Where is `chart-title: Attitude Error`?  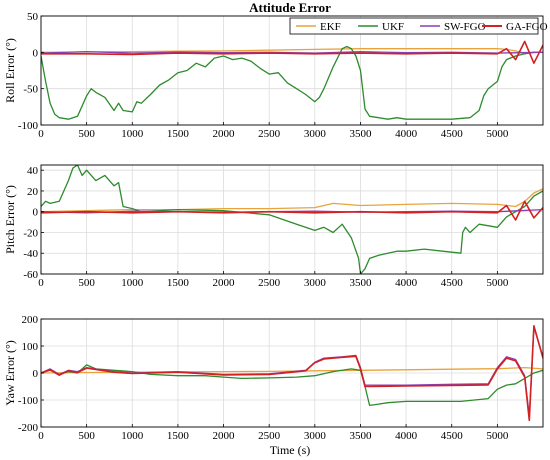 chart-title: Attitude Error is located at coordinates (290, 7).